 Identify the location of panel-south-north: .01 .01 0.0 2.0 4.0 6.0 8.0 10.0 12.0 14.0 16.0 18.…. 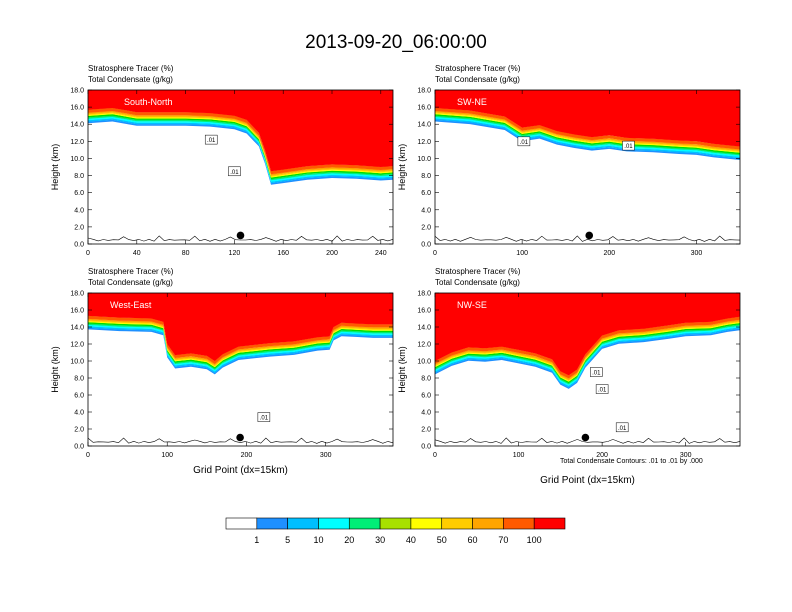
(222, 160).